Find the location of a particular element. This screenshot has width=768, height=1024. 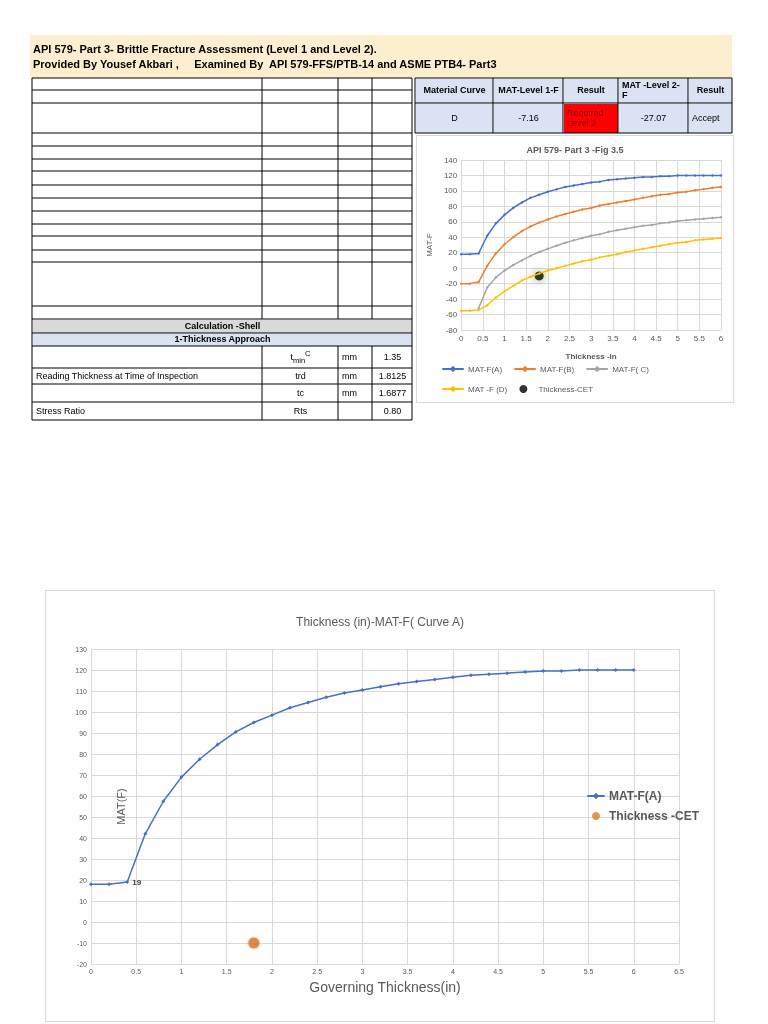

x-tick-label: 2 is located at coordinates (548, 338).